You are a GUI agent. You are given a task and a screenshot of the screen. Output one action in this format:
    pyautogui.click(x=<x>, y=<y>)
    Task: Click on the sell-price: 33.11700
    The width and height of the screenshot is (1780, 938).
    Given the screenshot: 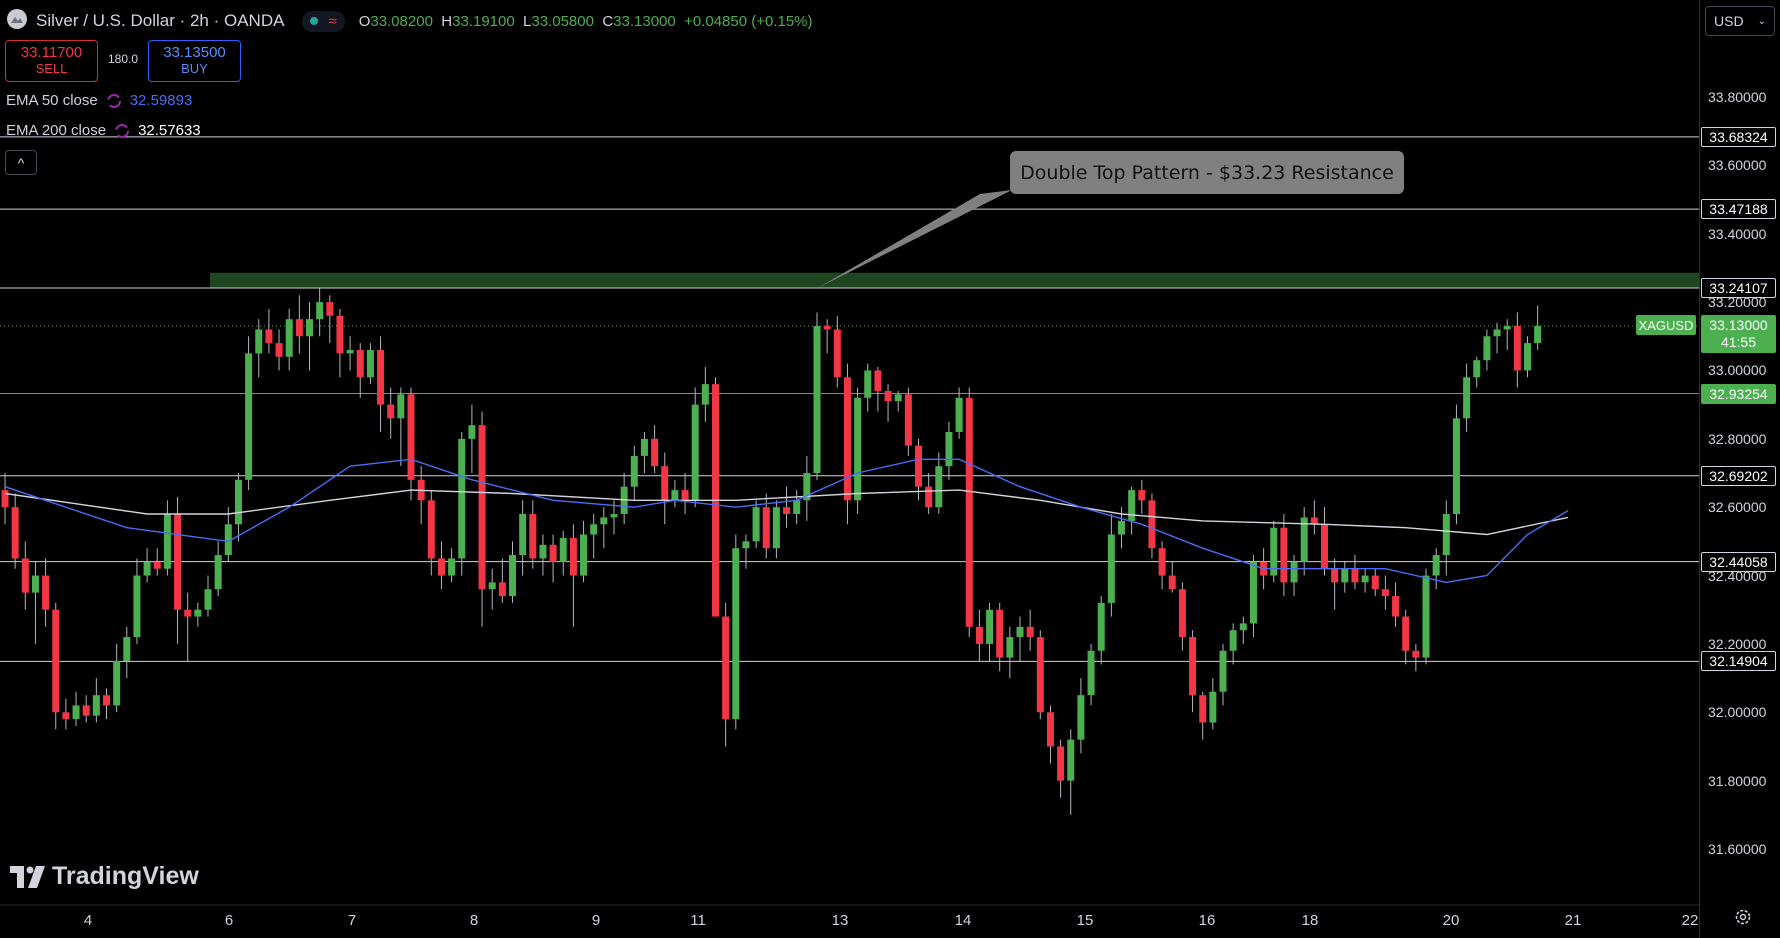 What is the action you would take?
    pyautogui.click(x=51, y=52)
    